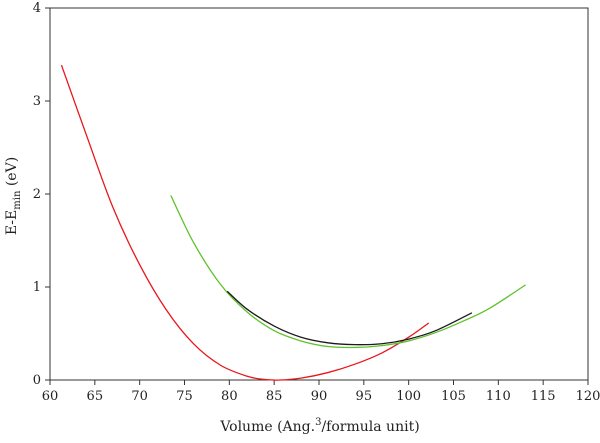  What do you see at coordinates (229, 396) in the screenshot?
I see `x-tick-label: 80` at bounding box center [229, 396].